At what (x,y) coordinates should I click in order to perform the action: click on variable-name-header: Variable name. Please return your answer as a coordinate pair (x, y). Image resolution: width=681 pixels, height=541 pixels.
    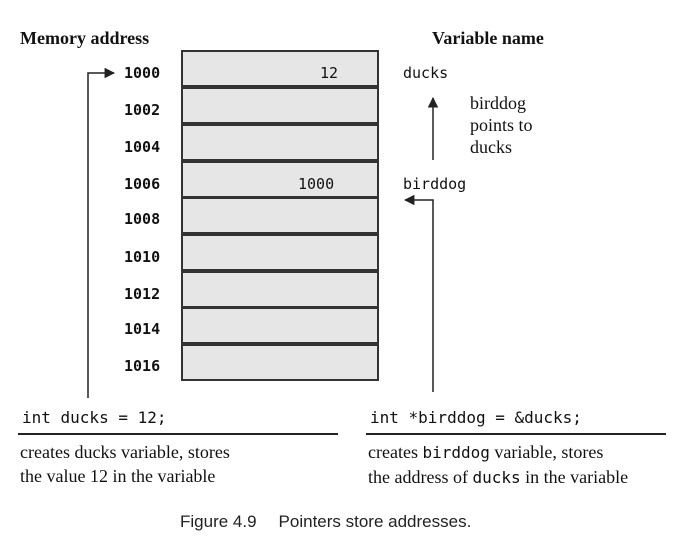
    Looking at the image, I should click on (488, 38).